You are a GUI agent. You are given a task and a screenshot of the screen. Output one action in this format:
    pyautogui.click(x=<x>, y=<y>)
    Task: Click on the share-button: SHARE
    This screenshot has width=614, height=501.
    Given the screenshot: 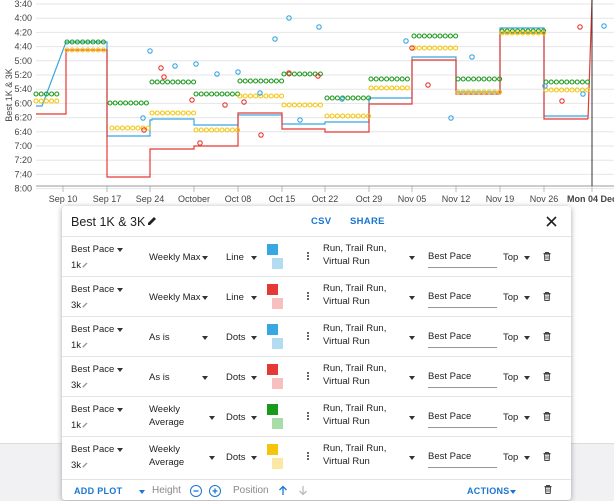 What is the action you would take?
    pyautogui.click(x=367, y=221)
    